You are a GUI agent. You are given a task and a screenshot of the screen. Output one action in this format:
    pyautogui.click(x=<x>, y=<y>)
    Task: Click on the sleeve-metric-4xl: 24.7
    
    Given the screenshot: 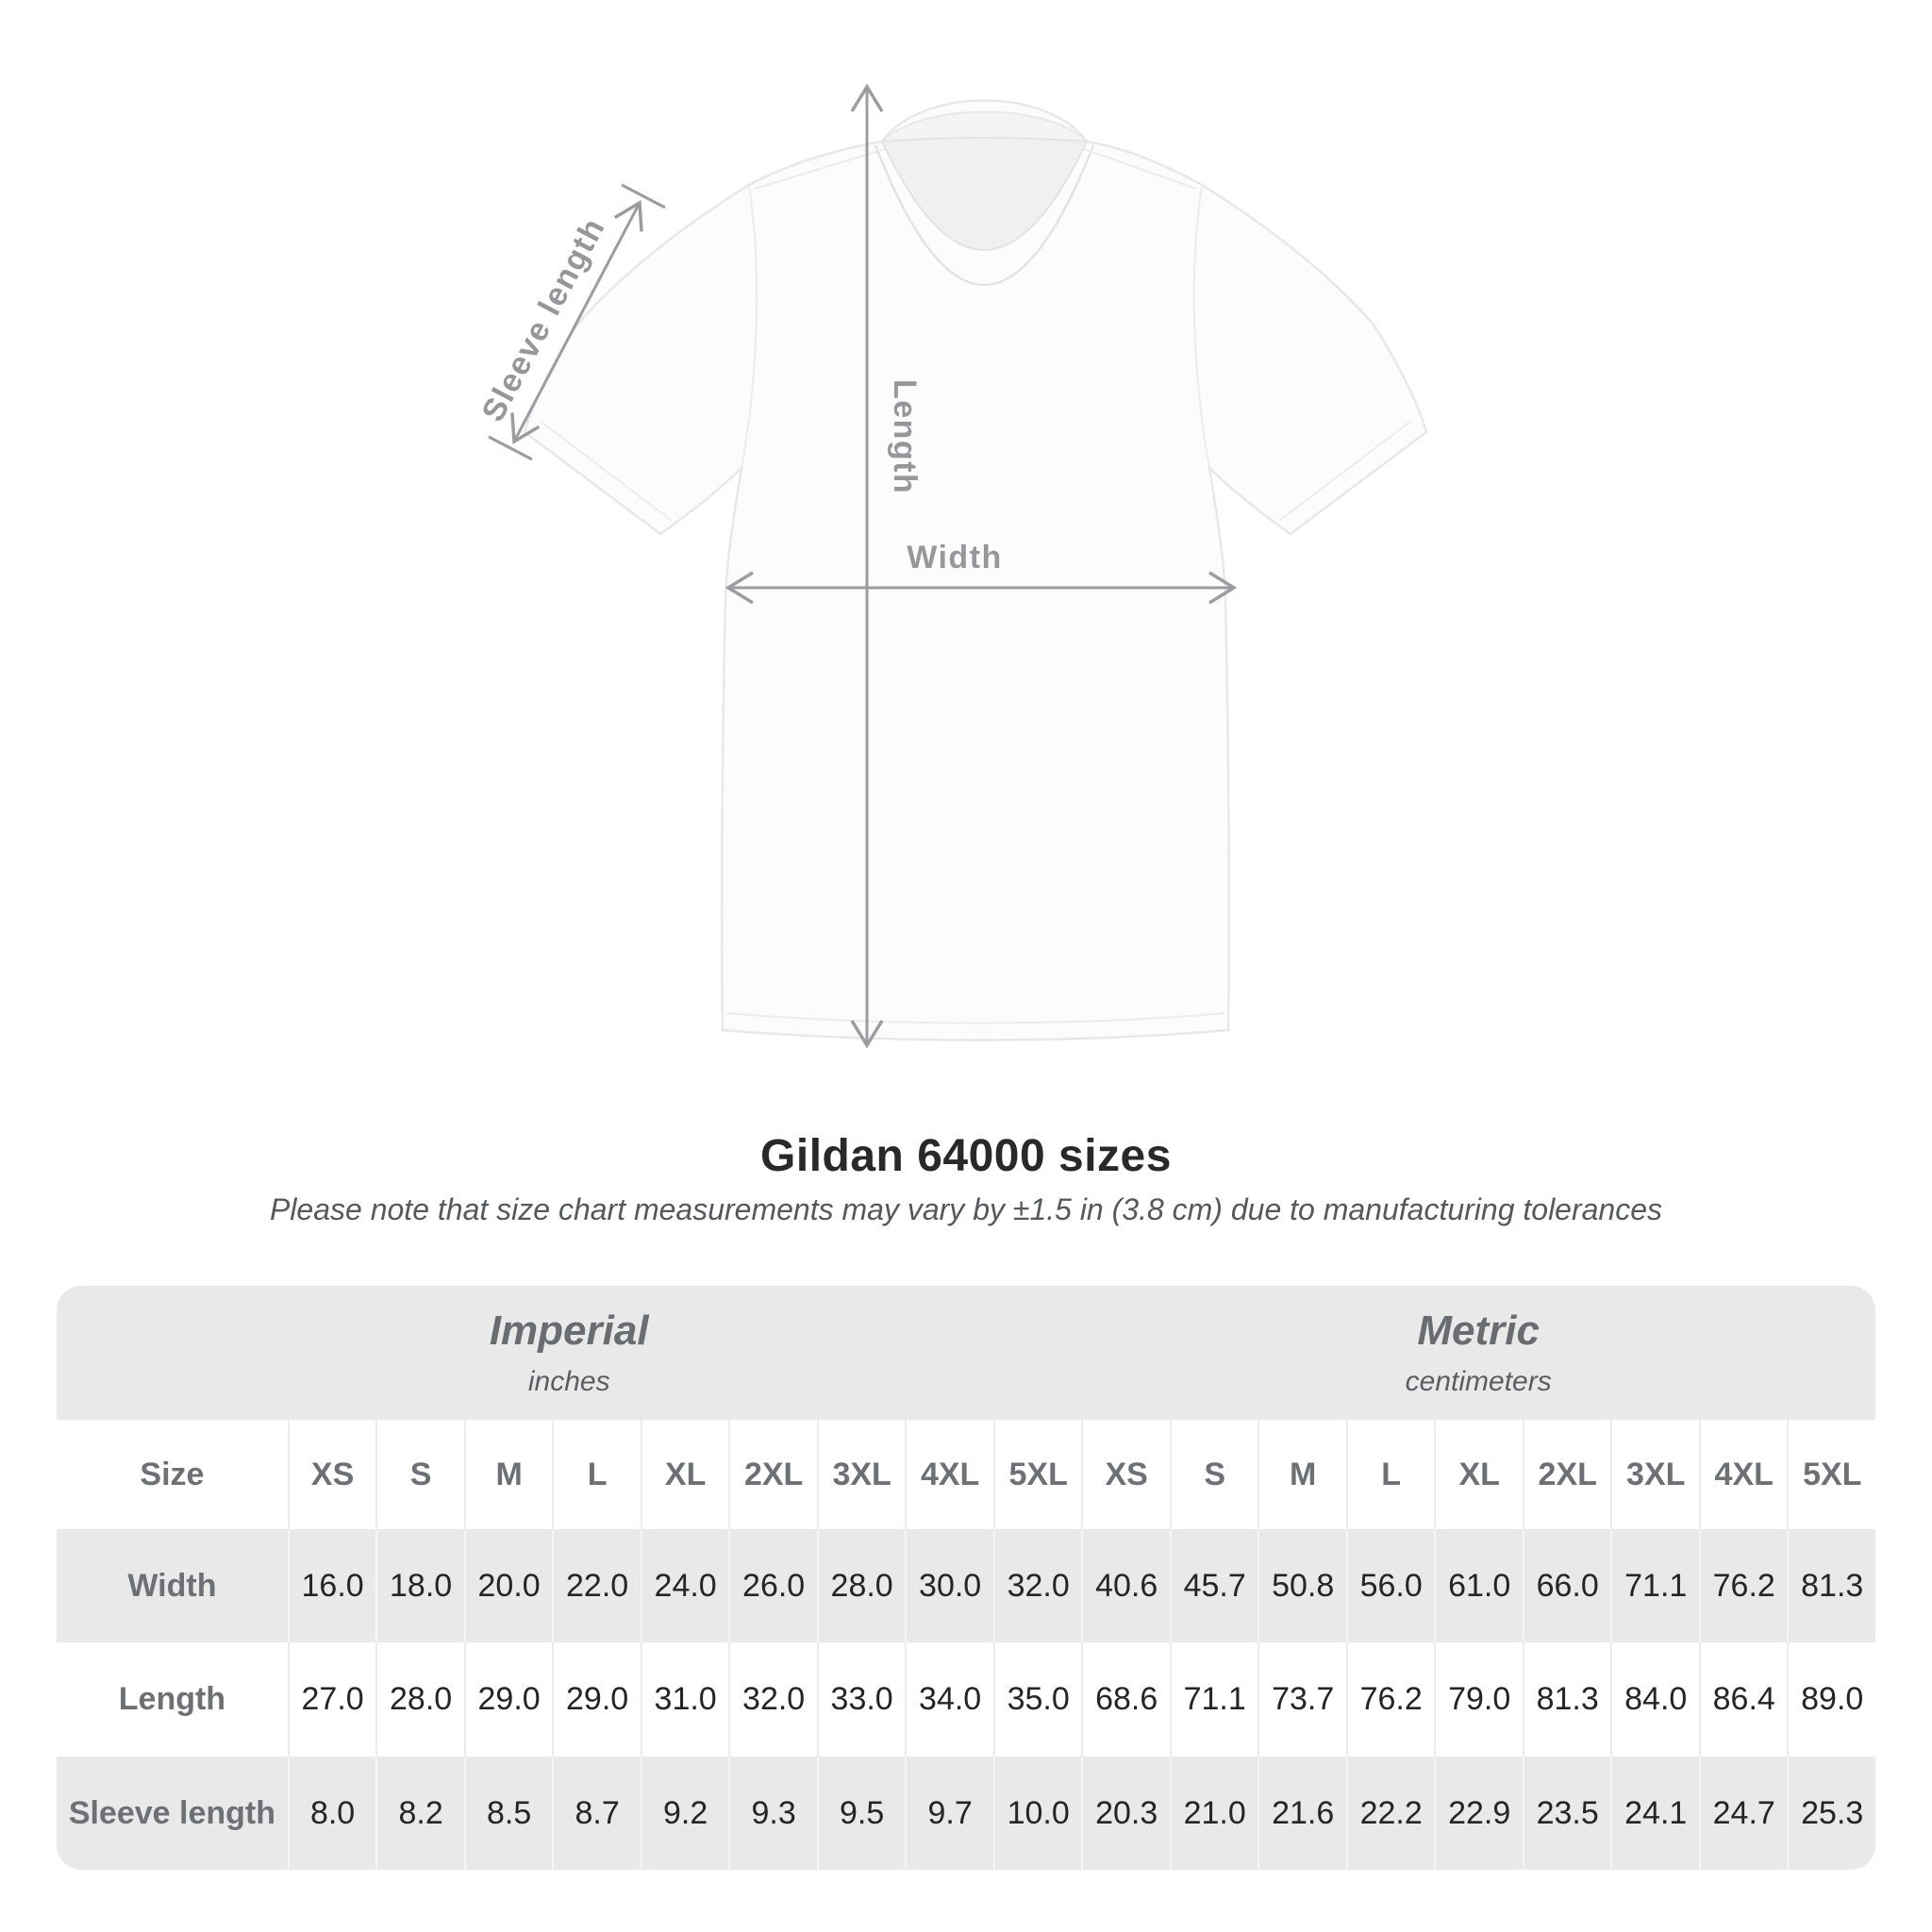 What is the action you would take?
    pyautogui.click(x=1743, y=1814)
    